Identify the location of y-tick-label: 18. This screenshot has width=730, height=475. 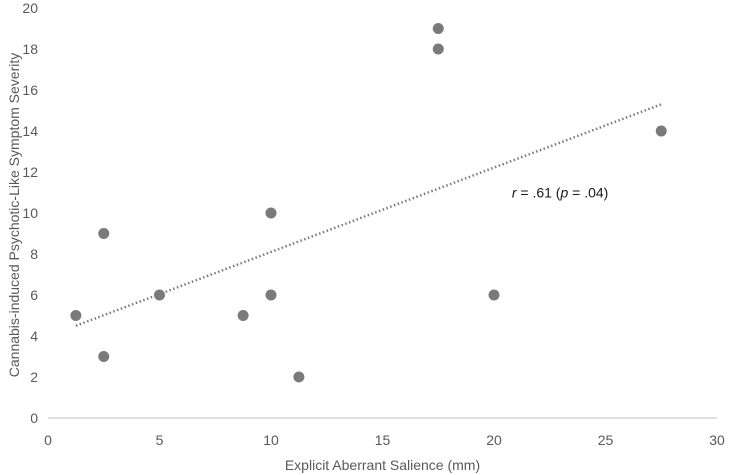
(30, 49).